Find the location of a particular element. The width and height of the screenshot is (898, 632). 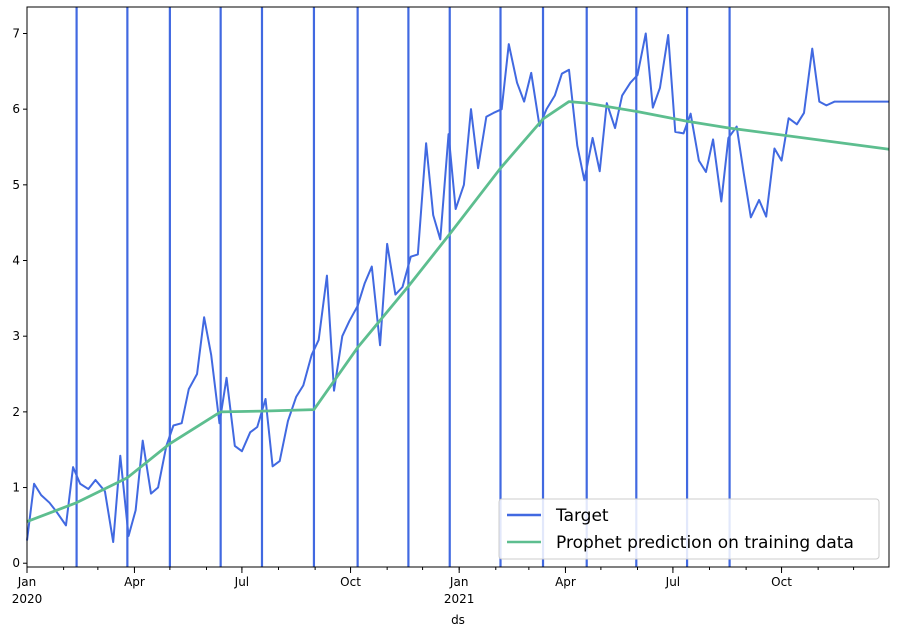

y-tick-label: 4 is located at coordinates (16, 261).